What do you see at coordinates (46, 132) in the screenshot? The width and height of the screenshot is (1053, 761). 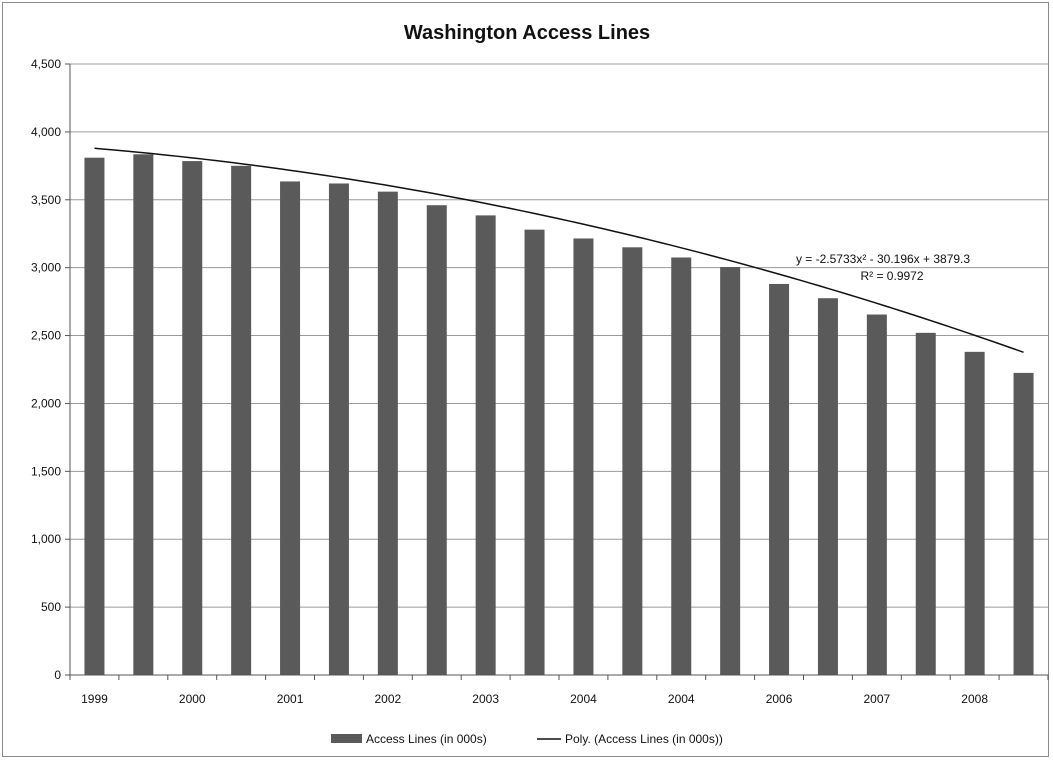 I see `y-tick-label: 4,000` at bounding box center [46, 132].